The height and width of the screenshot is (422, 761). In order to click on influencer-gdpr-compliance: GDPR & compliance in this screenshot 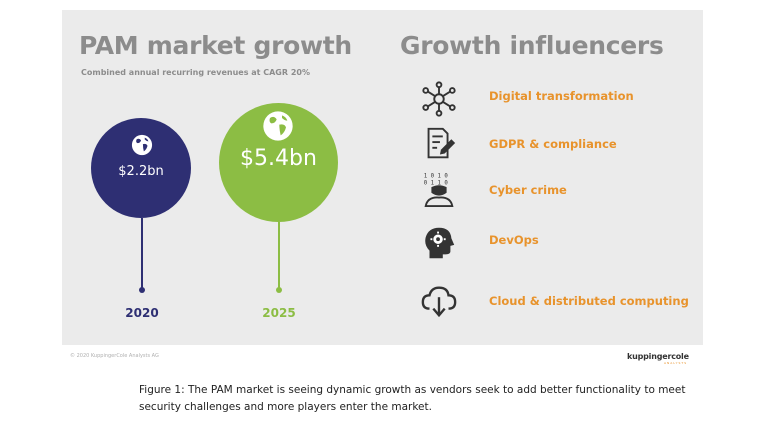, I will do `click(553, 144)`.